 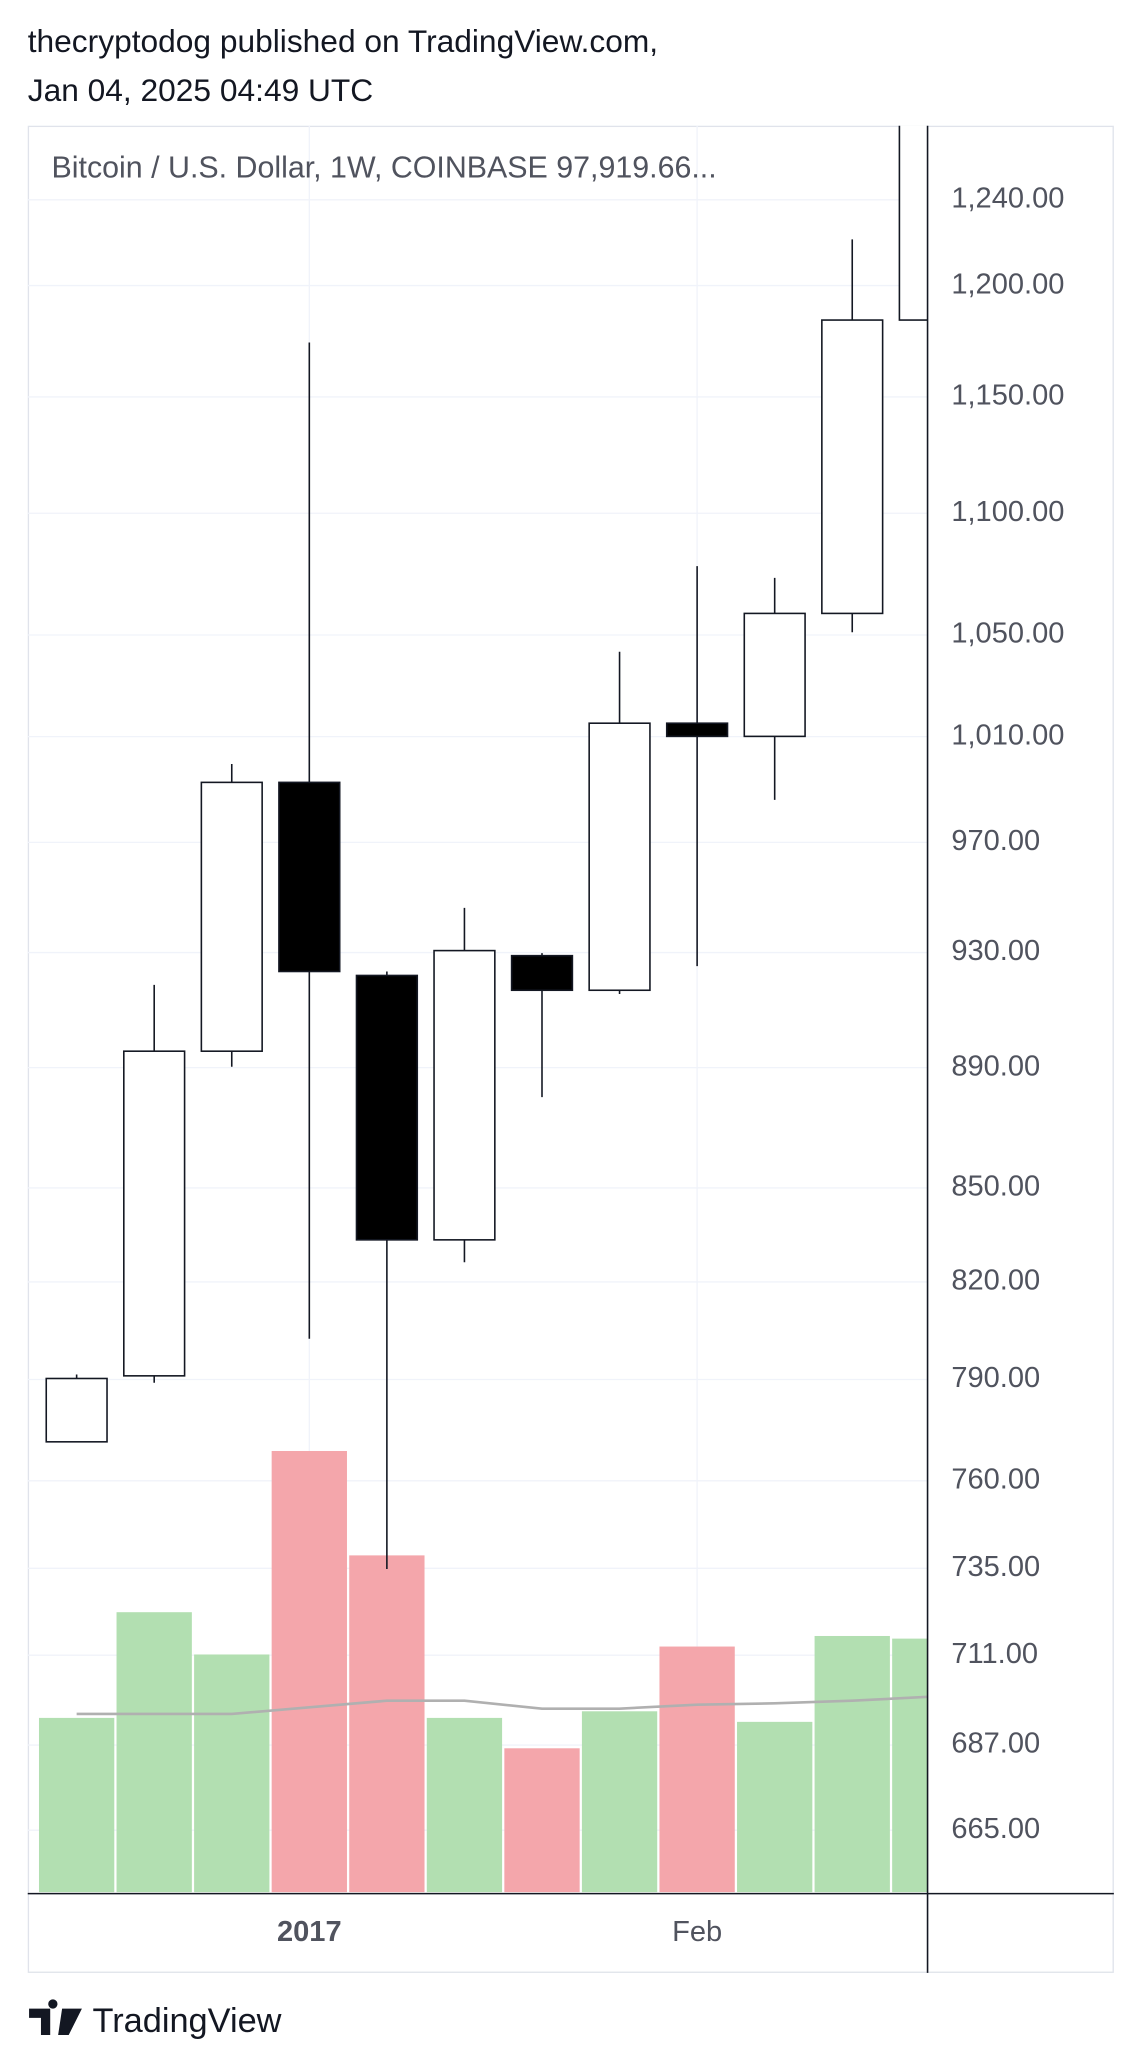 What do you see at coordinates (1007, 396) in the screenshot?
I see `y-tick-label: 1,150.00` at bounding box center [1007, 396].